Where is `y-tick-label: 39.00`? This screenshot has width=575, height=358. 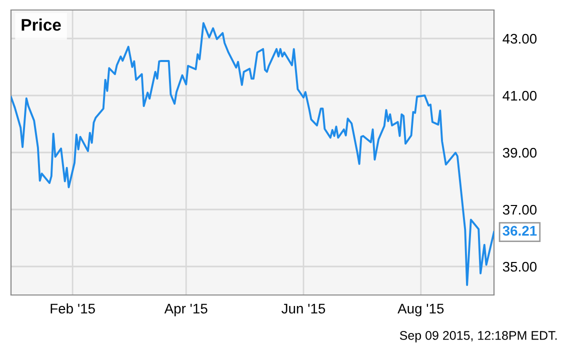 y-tick-label: 39.00 is located at coordinates (519, 153).